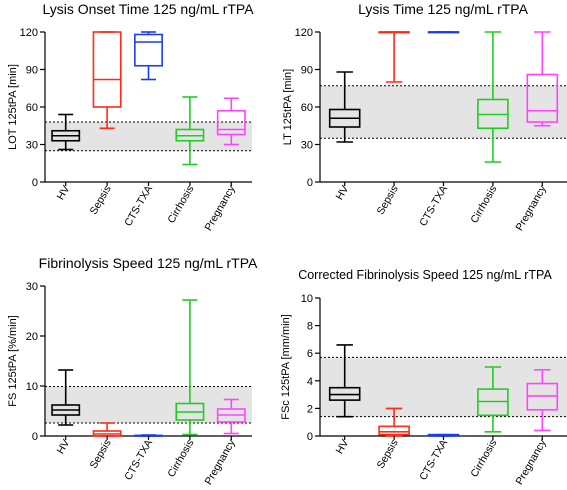 The width and height of the screenshot is (567, 490). I want to click on y-tick-label: 2, so click(310, 409).